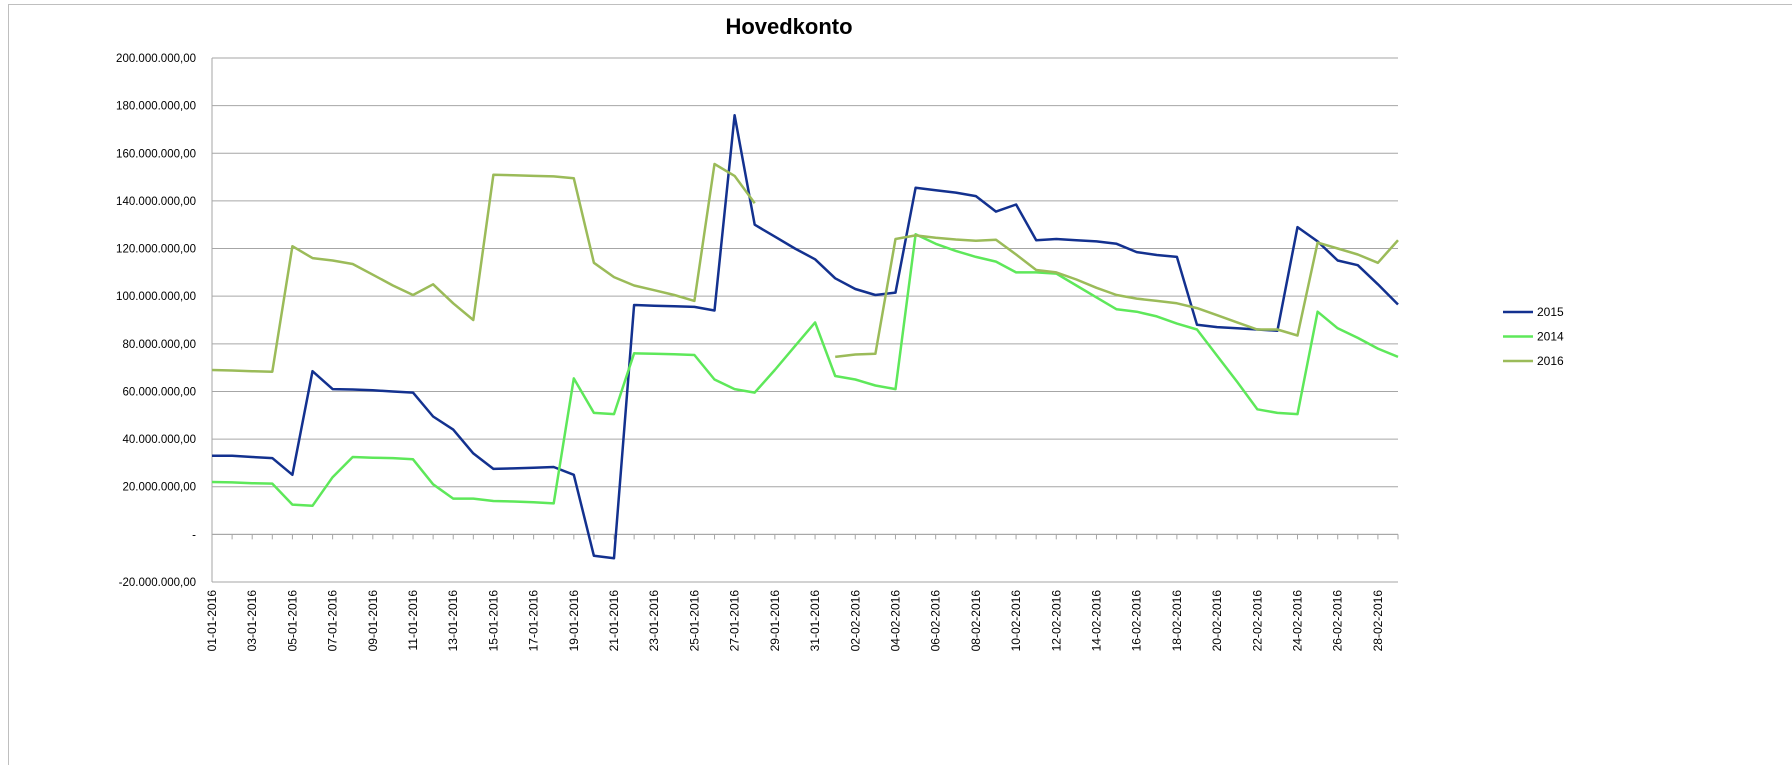 The width and height of the screenshot is (1792, 765). What do you see at coordinates (292, 621) in the screenshot?
I see `x-tick-label: 05-01-2016` at bounding box center [292, 621].